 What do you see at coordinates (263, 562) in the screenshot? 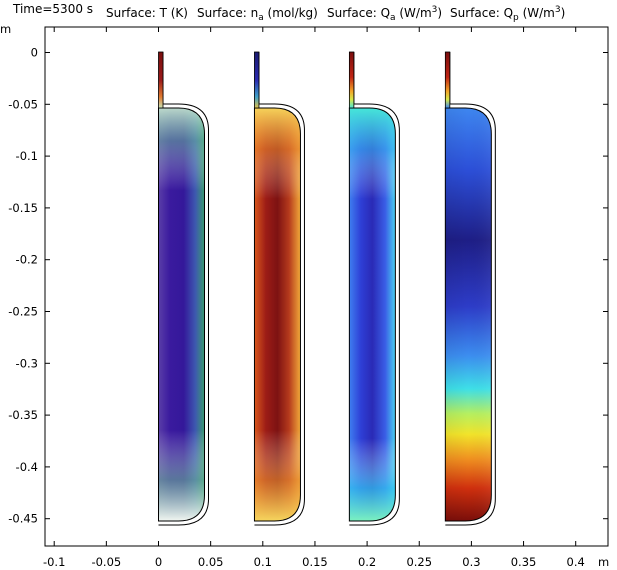
I see `x-tick-label: 0.1` at bounding box center [263, 562].